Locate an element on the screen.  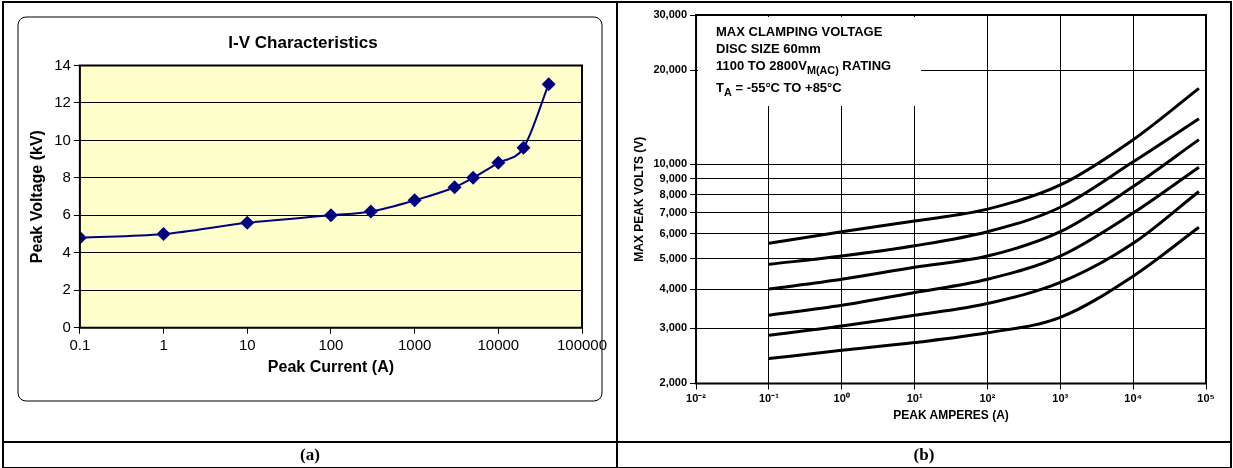
y-axis-title: MAX PEAK VOLTS (V) is located at coordinates (638, 199).